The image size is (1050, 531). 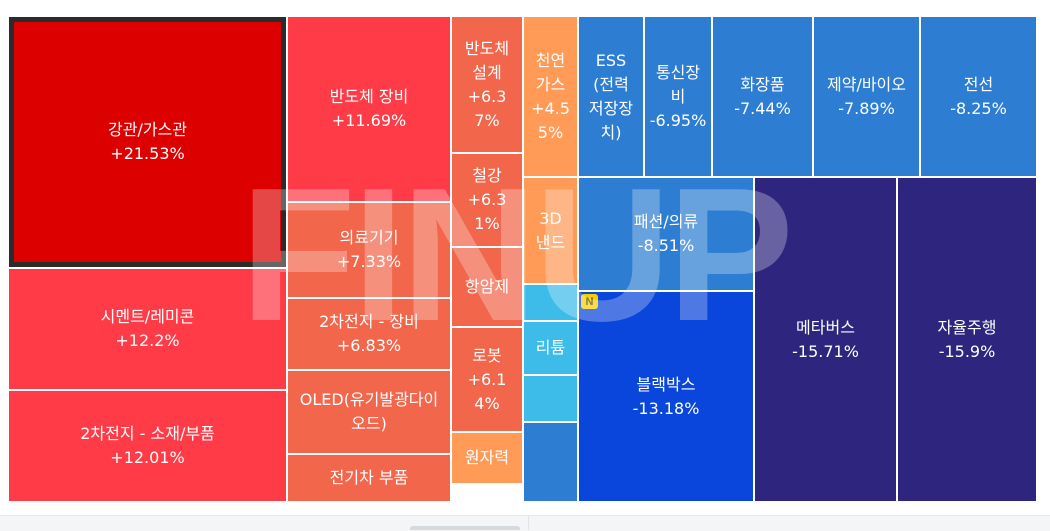 What do you see at coordinates (487, 355) in the screenshot?
I see `tile-name: 로봇` at bounding box center [487, 355].